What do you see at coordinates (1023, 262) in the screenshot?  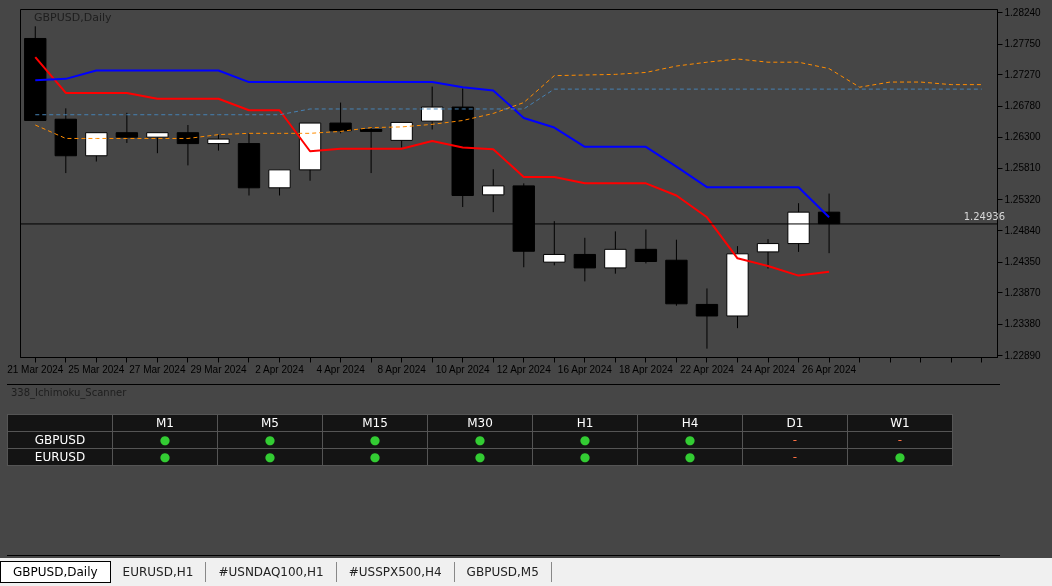 I see `y-tick-label: 1.24350` at bounding box center [1023, 262].